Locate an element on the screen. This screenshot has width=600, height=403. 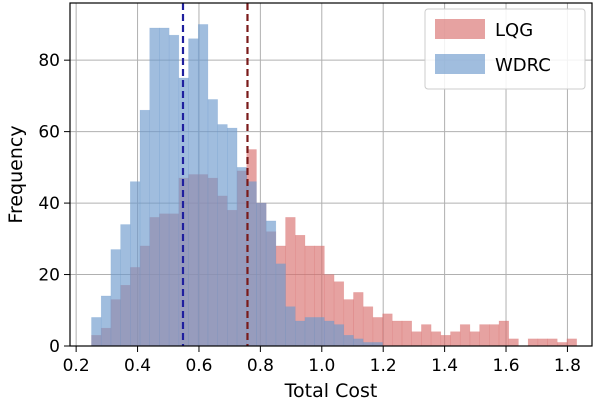
y-tick-label: 80 is located at coordinates (49, 61).